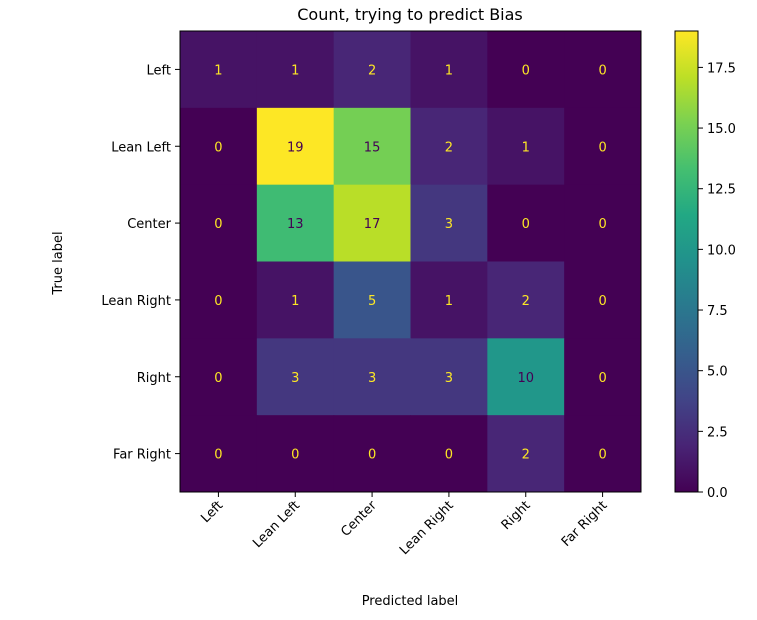  Describe the element at coordinates (721, 190) in the screenshot. I see `colorbar-tick-label: 12.5` at that location.